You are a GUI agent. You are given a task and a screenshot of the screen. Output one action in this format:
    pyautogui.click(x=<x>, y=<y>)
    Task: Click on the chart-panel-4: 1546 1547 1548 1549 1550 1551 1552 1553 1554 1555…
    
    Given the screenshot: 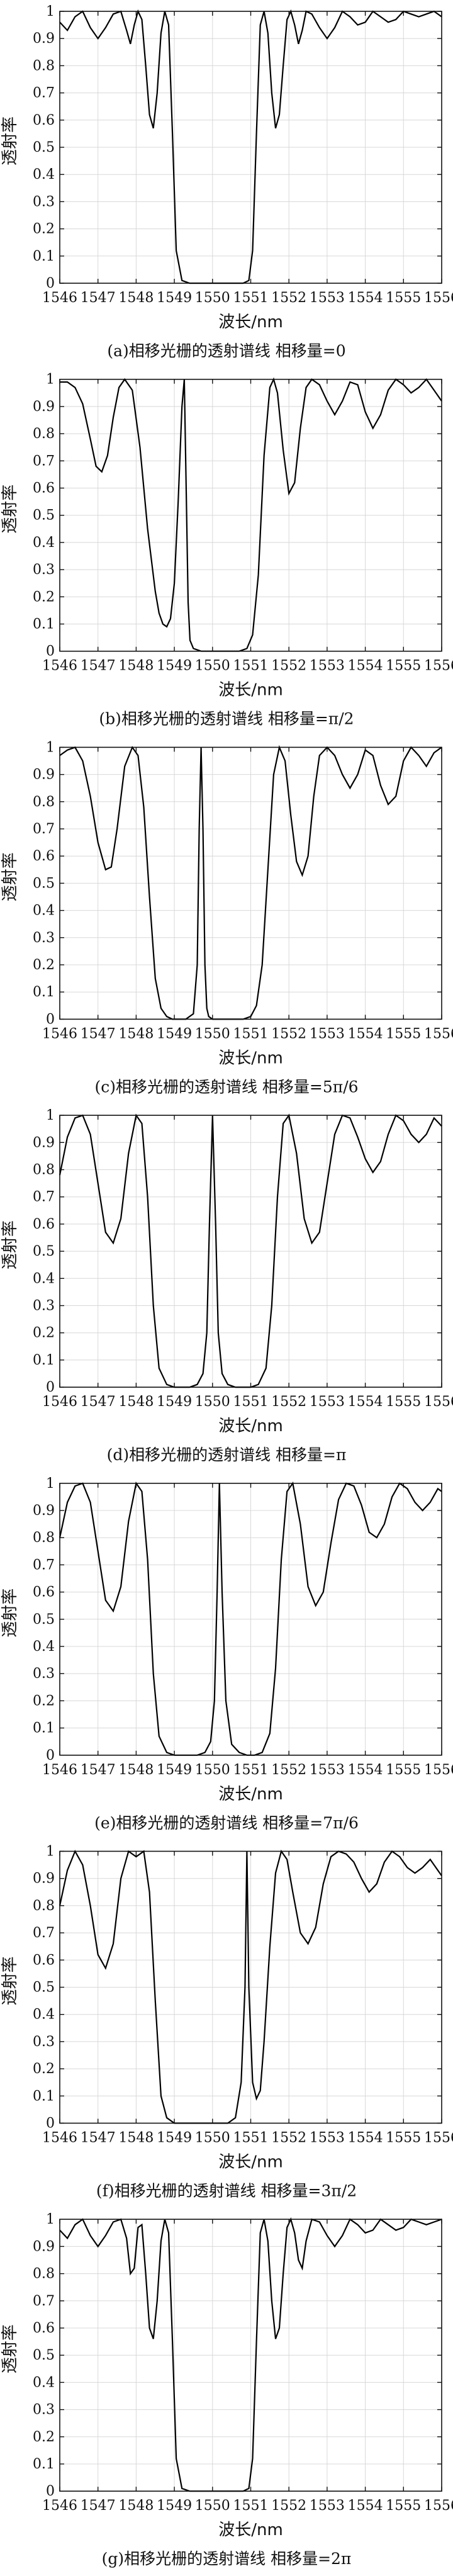 What is the action you would take?
    pyautogui.click(x=227, y=1286)
    